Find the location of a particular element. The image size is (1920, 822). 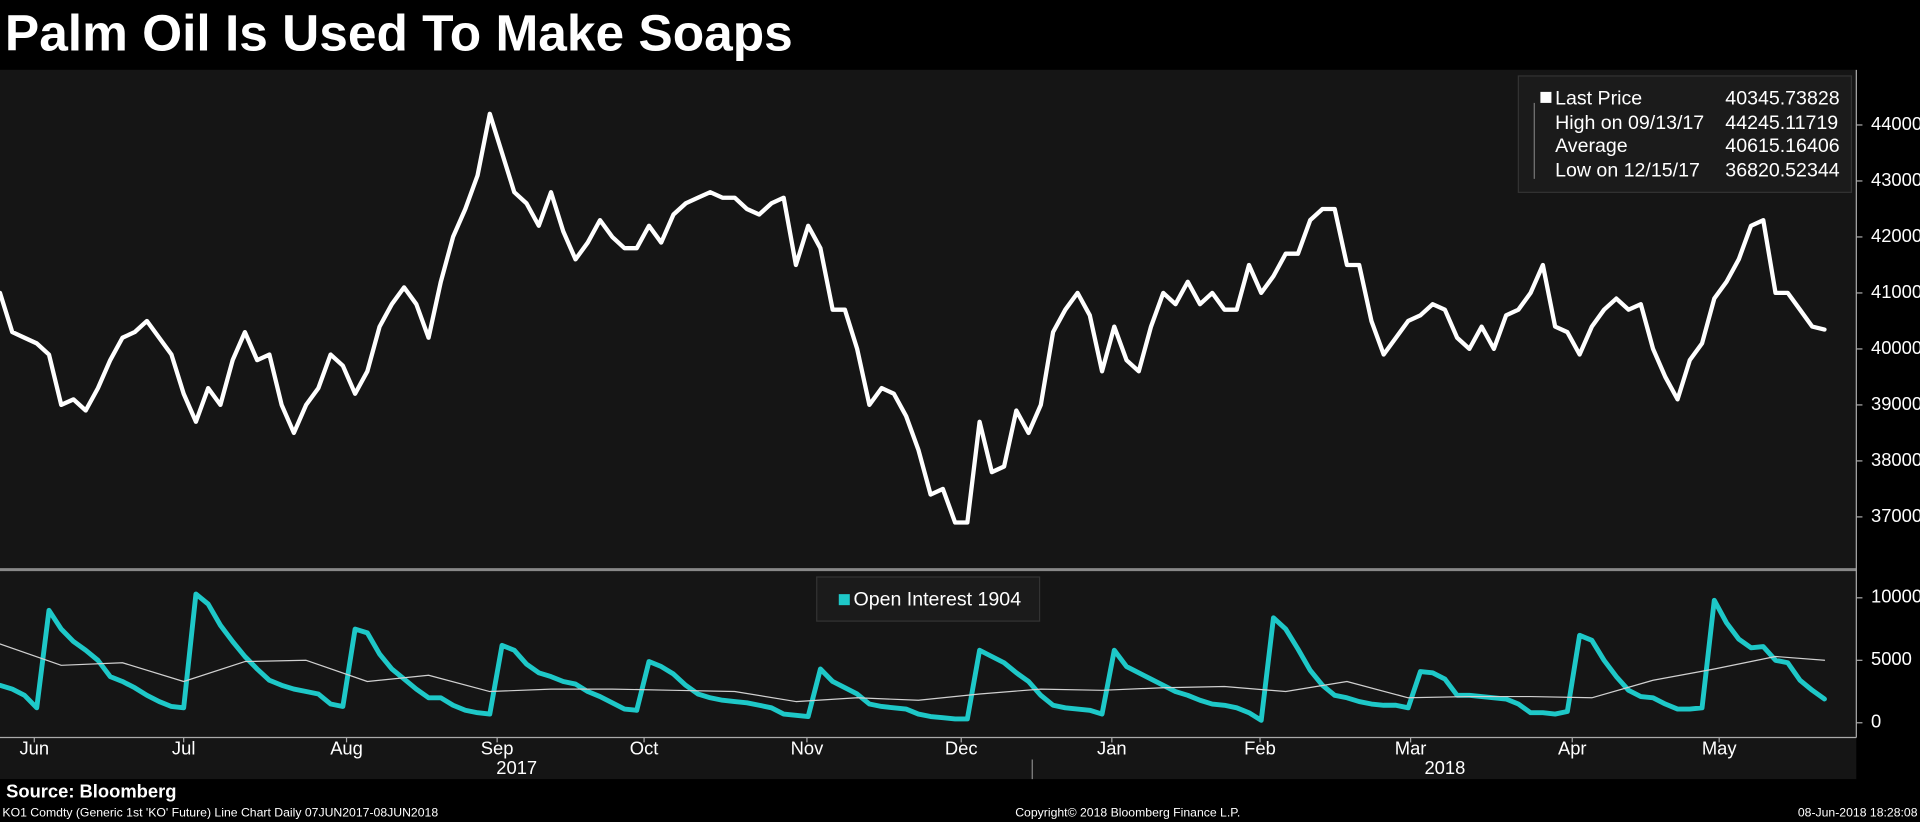

y-tick-label: 44000 is located at coordinates (1895, 123).